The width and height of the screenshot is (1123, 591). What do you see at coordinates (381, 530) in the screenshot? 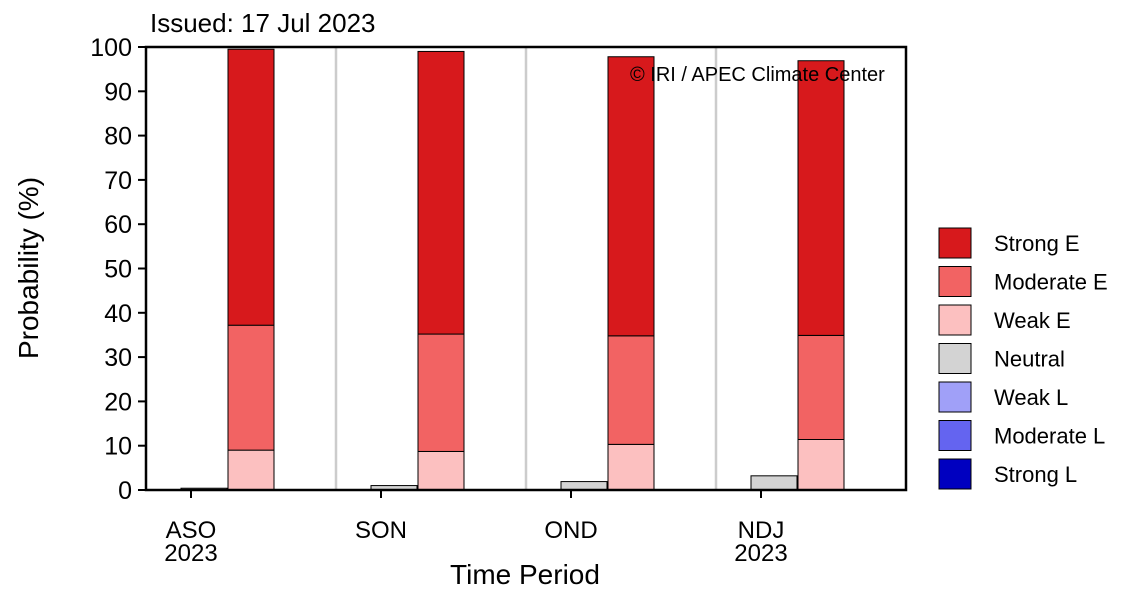
I see `x-tick-label: SON` at bounding box center [381, 530].